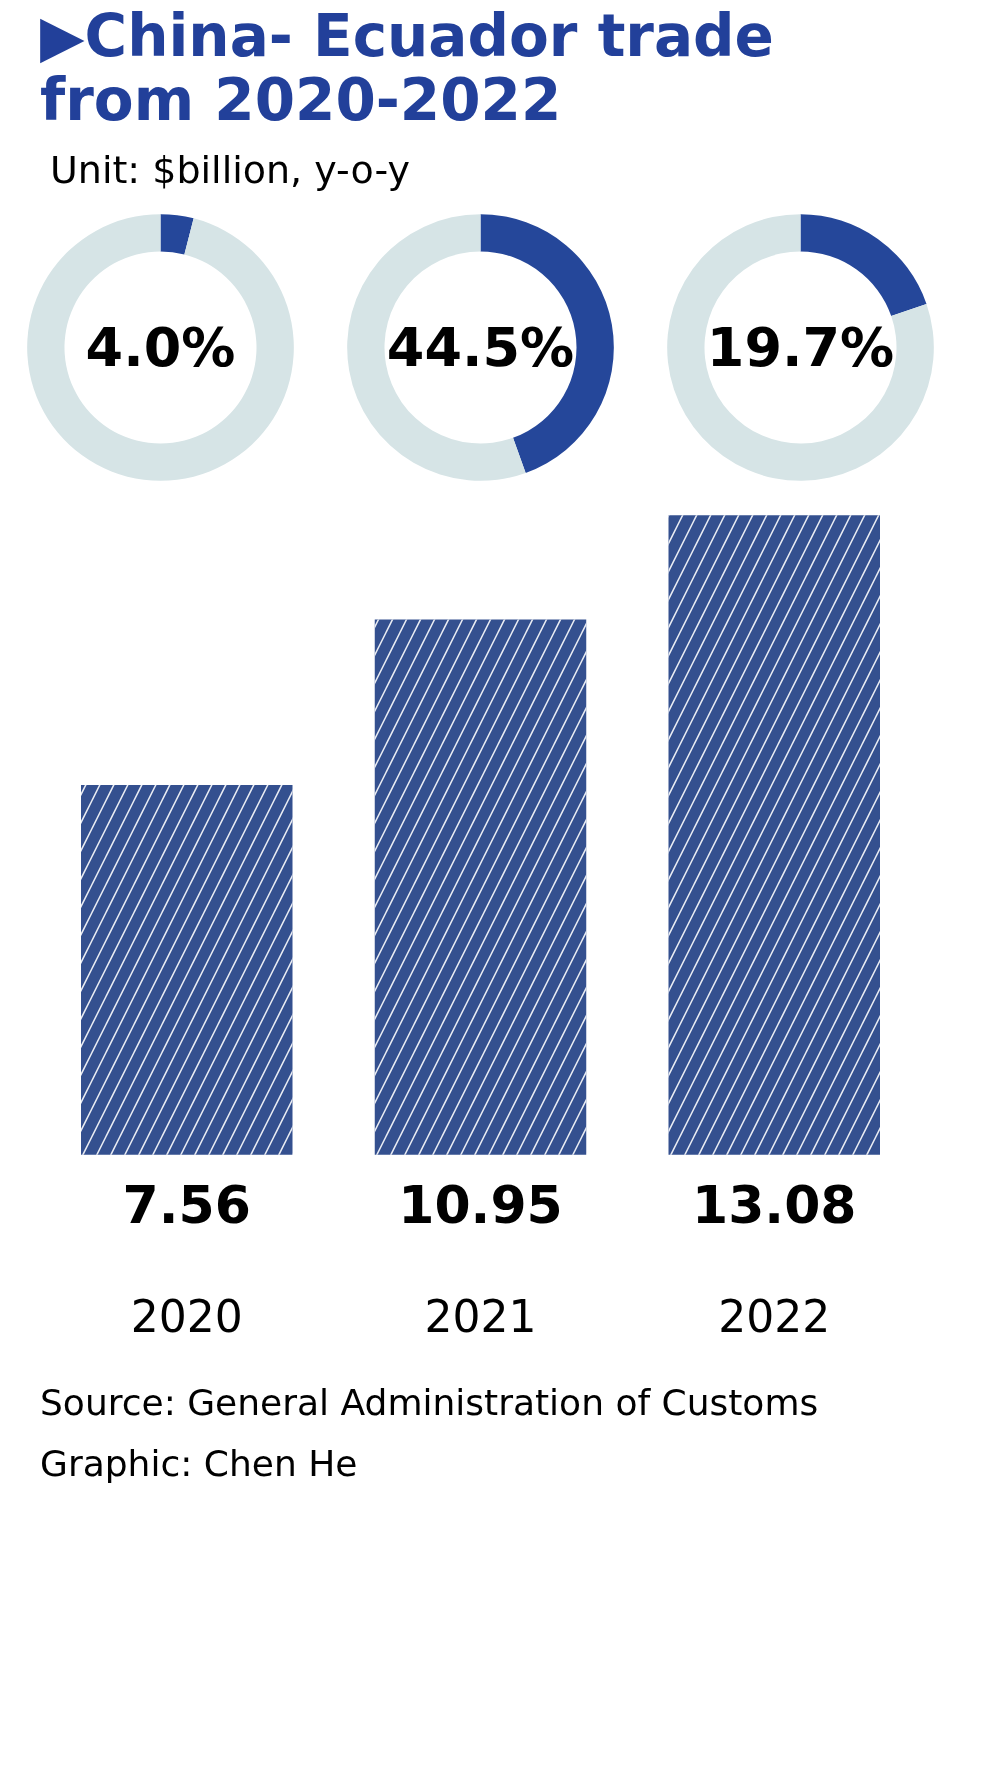 The height and width of the screenshot is (1778, 1000). What do you see at coordinates (199, 1464) in the screenshot?
I see `text: Graphic: Chen He` at bounding box center [199, 1464].